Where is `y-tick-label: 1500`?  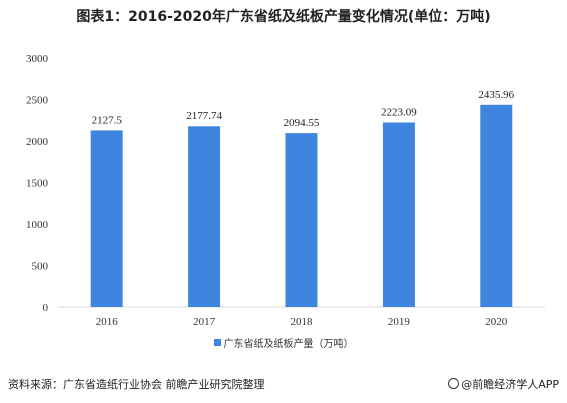 y-tick-label: 1500 is located at coordinates (37, 184).